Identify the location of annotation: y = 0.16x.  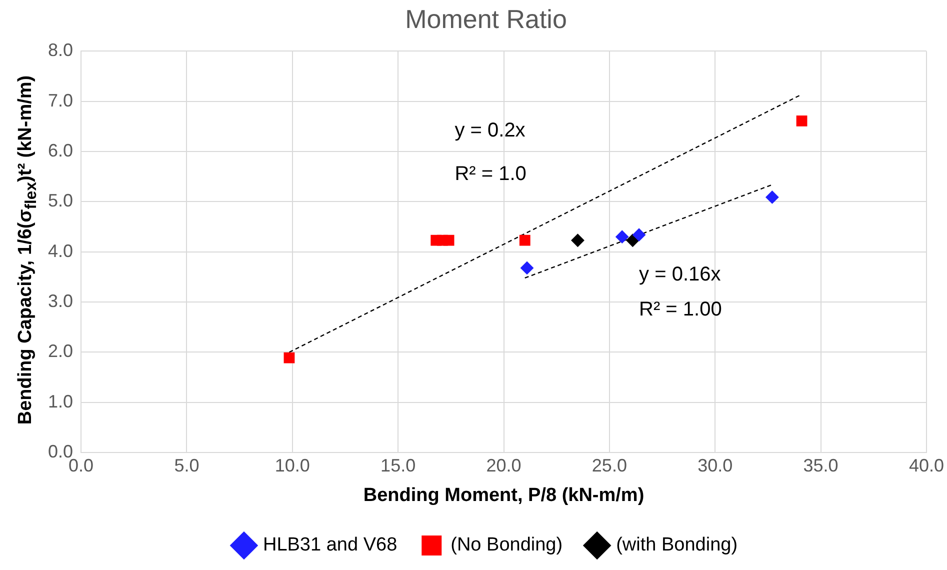
(680, 274).